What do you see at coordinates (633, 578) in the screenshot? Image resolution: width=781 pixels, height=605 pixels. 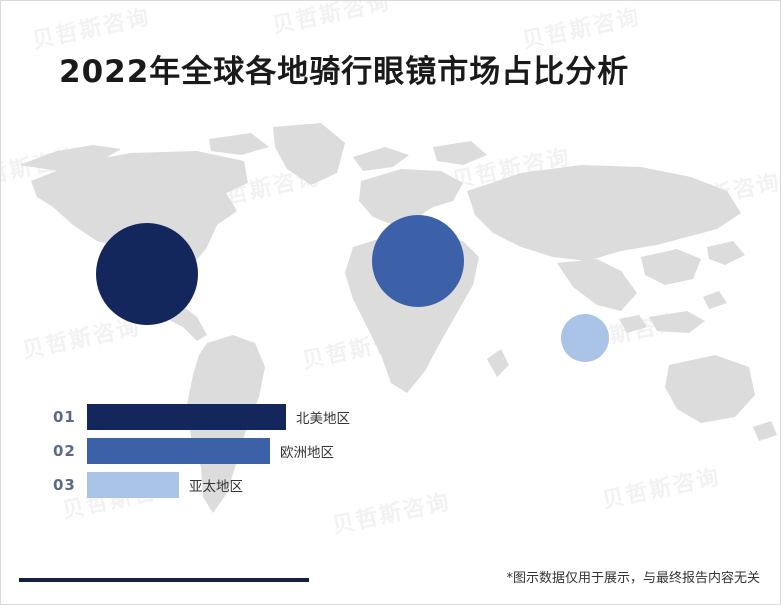 I see `footer-note: *图示数据仅用于展示，与最终报告内容无关` at bounding box center [633, 578].